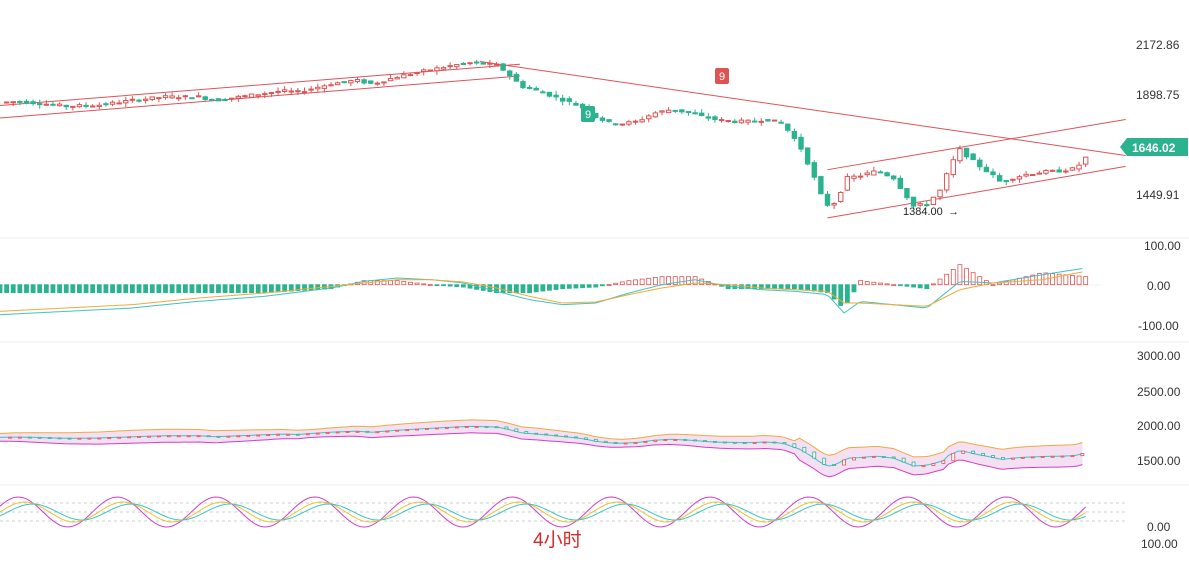 Image resolution: width=1189 pixels, height=565 pixels. What do you see at coordinates (1162, 246) in the screenshot?
I see `macd-axis-tick: 100.00` at bounding box center [1162, 246].